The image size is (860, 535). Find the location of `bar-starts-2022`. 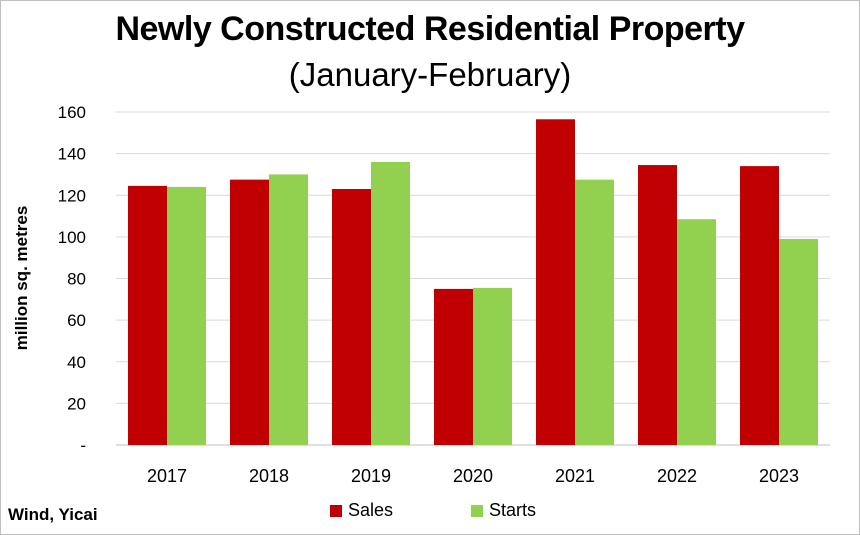

bar-starts-2022 is located at coordinates (696, 332).